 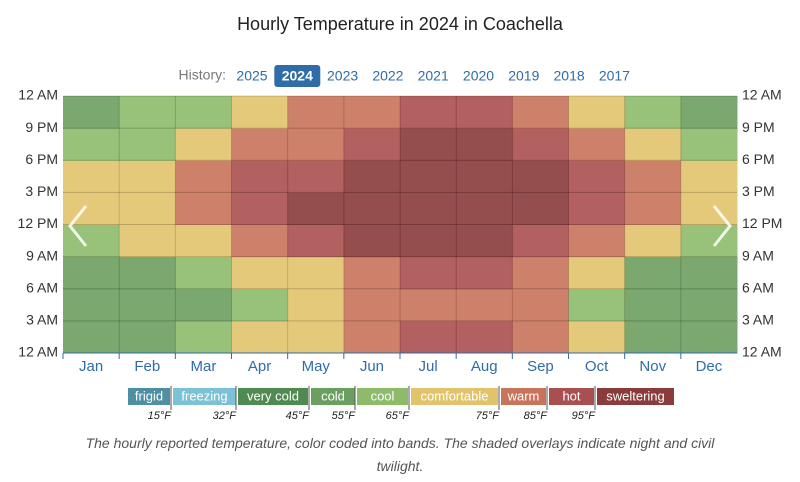 What do you see at coordinates (91, 366) in the screenshot?
I see `x-tick-label: Jan` at bounding box center [91, 366].